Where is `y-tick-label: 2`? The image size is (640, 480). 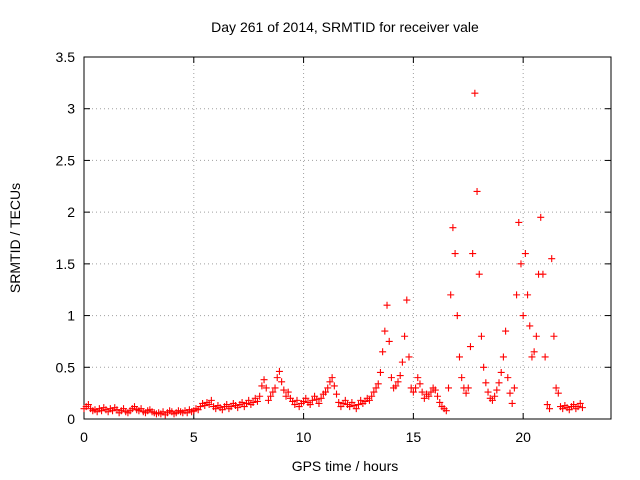
y-tick-label: 2 is located at coordinates (71, 212).